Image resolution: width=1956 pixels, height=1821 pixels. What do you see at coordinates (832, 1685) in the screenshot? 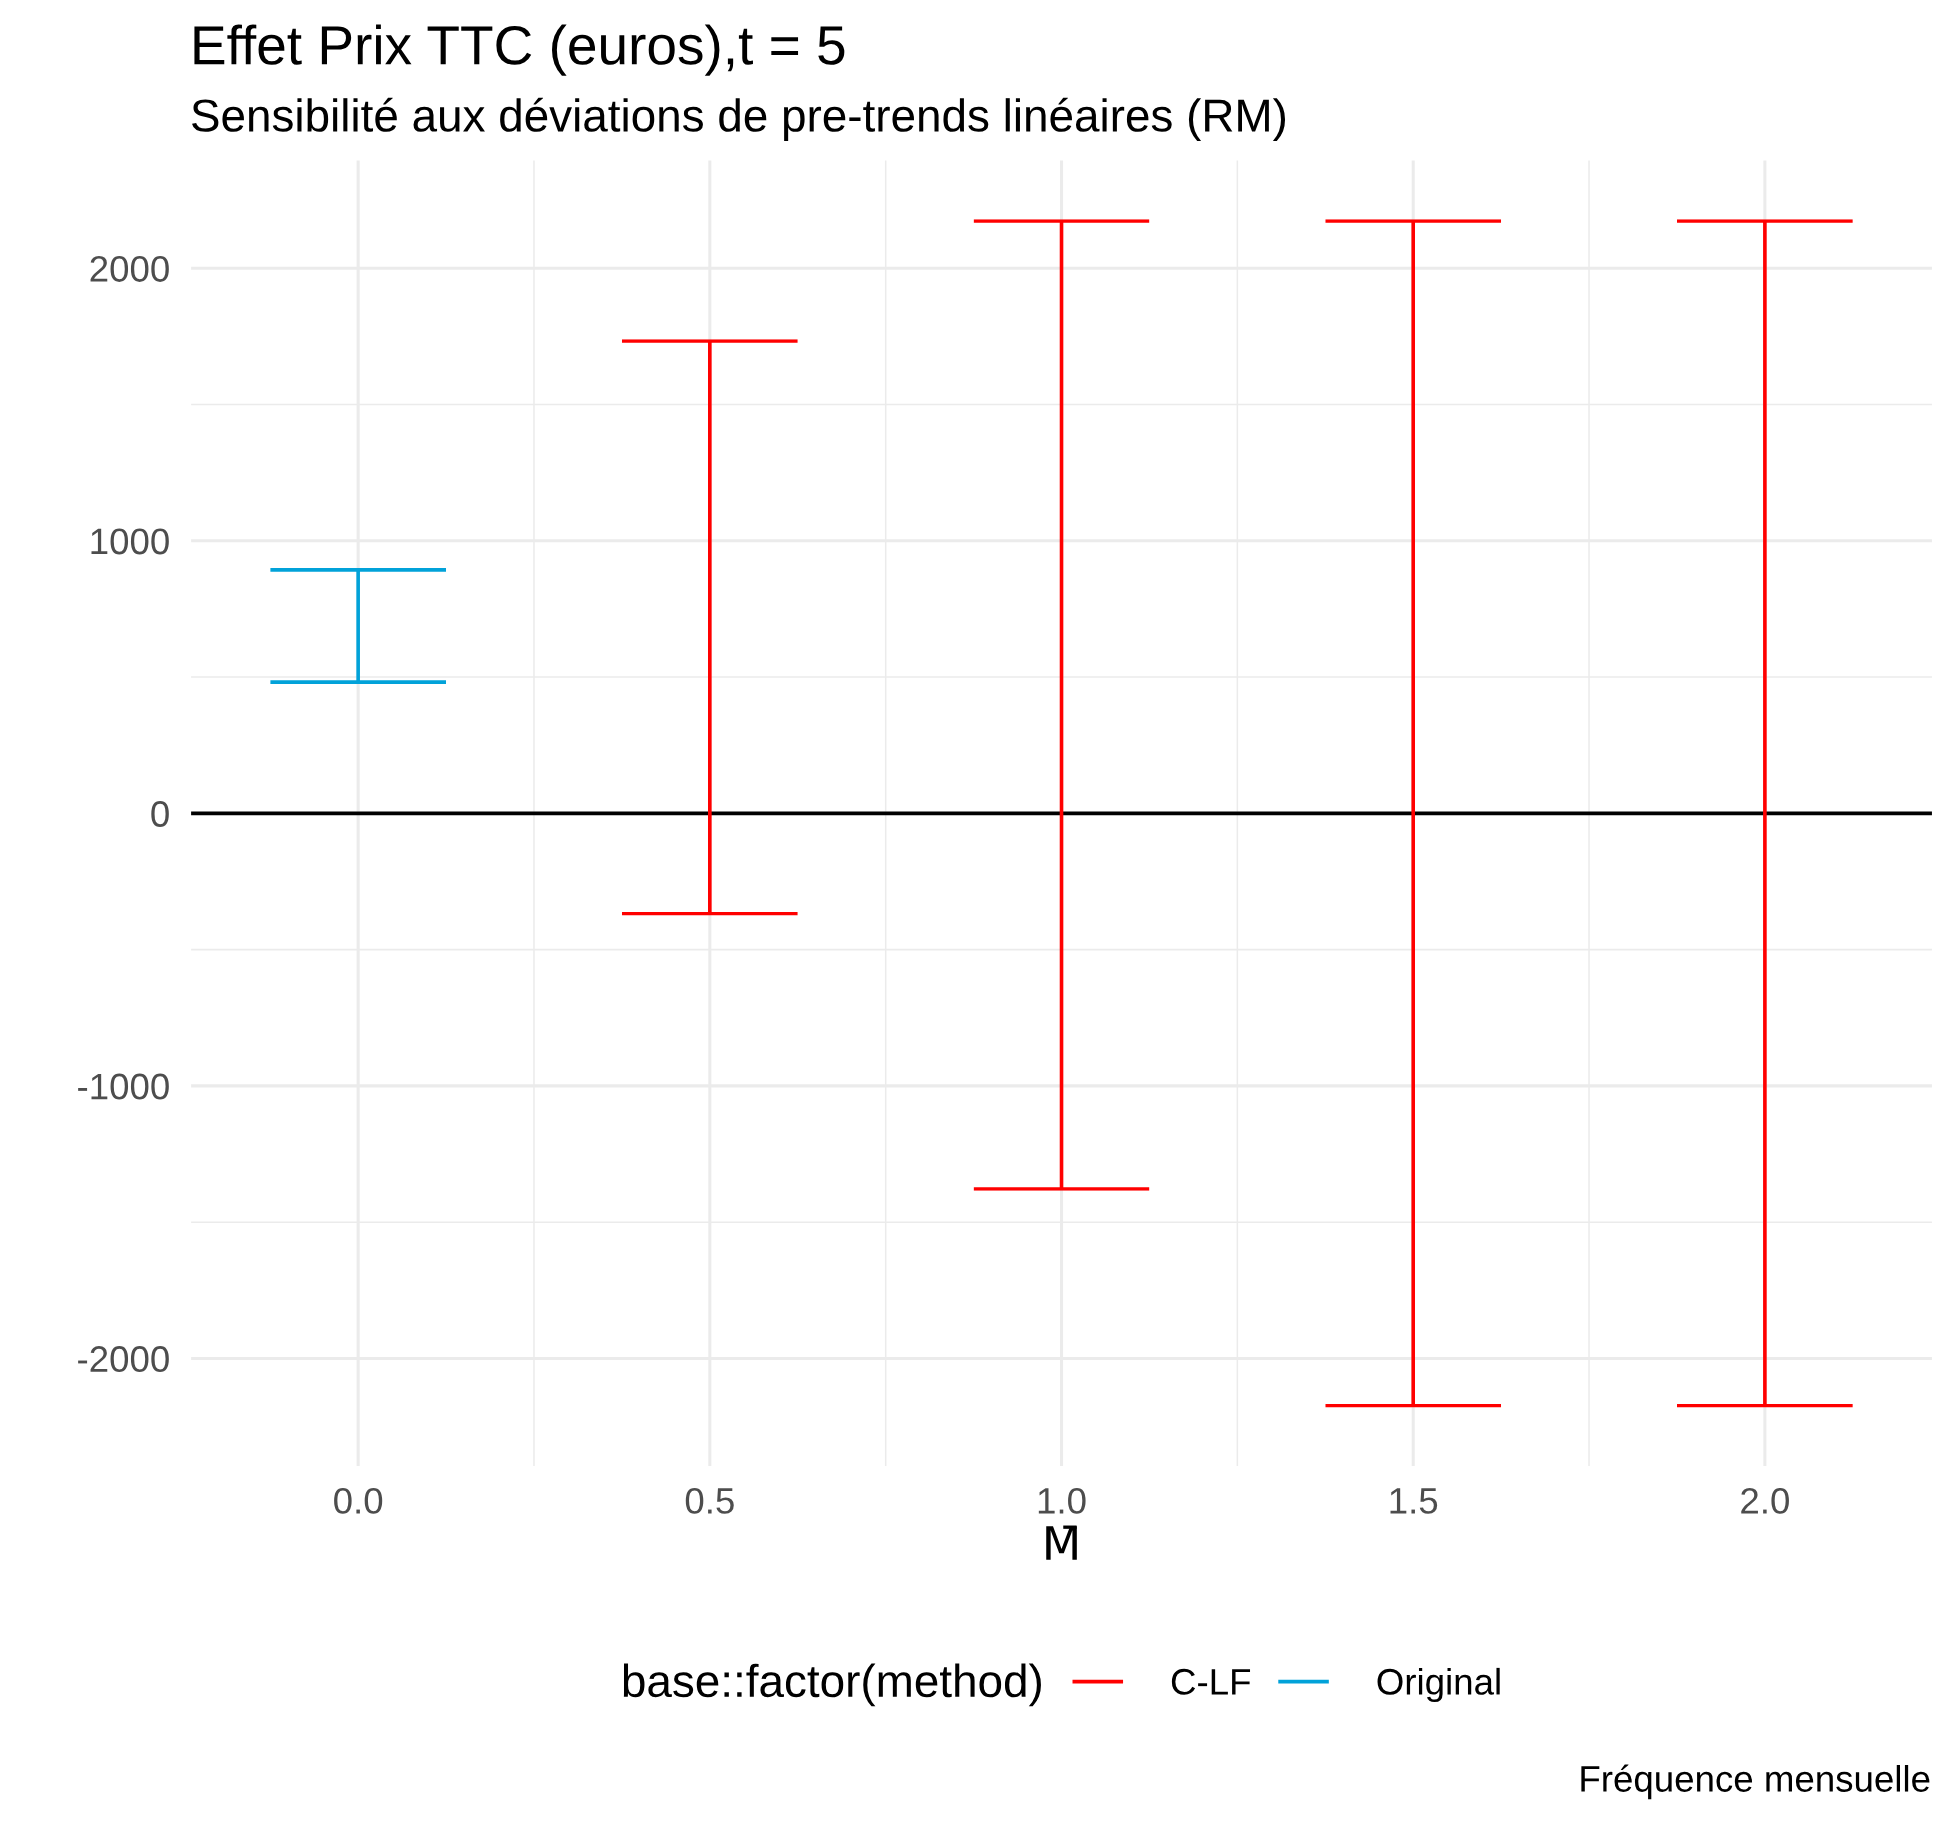
I see `legend-title: base::factor(method)` at bounding box center [832, 1685].